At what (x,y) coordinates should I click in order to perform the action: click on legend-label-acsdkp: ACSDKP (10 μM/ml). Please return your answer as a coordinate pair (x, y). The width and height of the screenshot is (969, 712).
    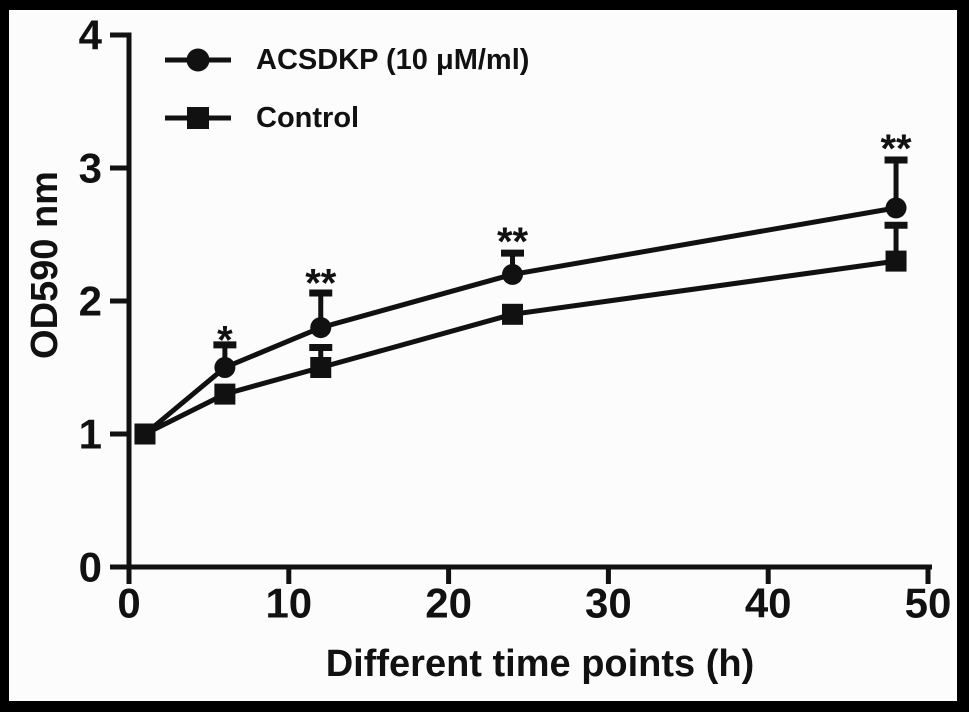
    Looking at the image, I should click on (392, 60).